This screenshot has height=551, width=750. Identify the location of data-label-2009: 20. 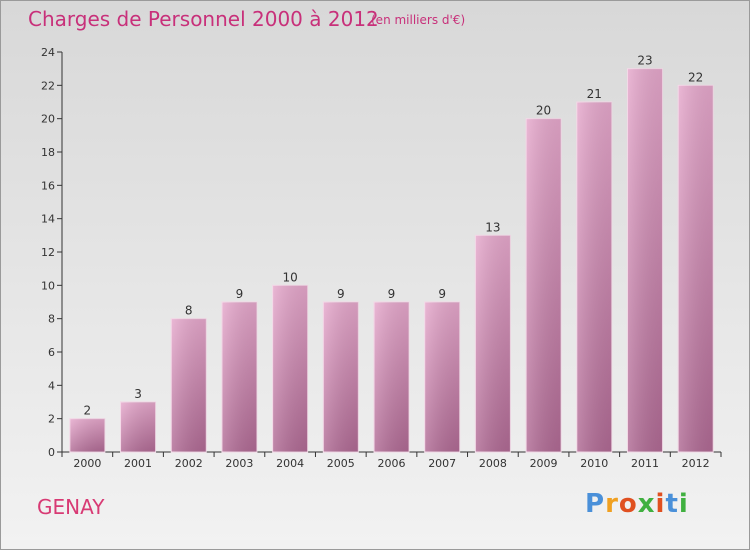
(543, 111).